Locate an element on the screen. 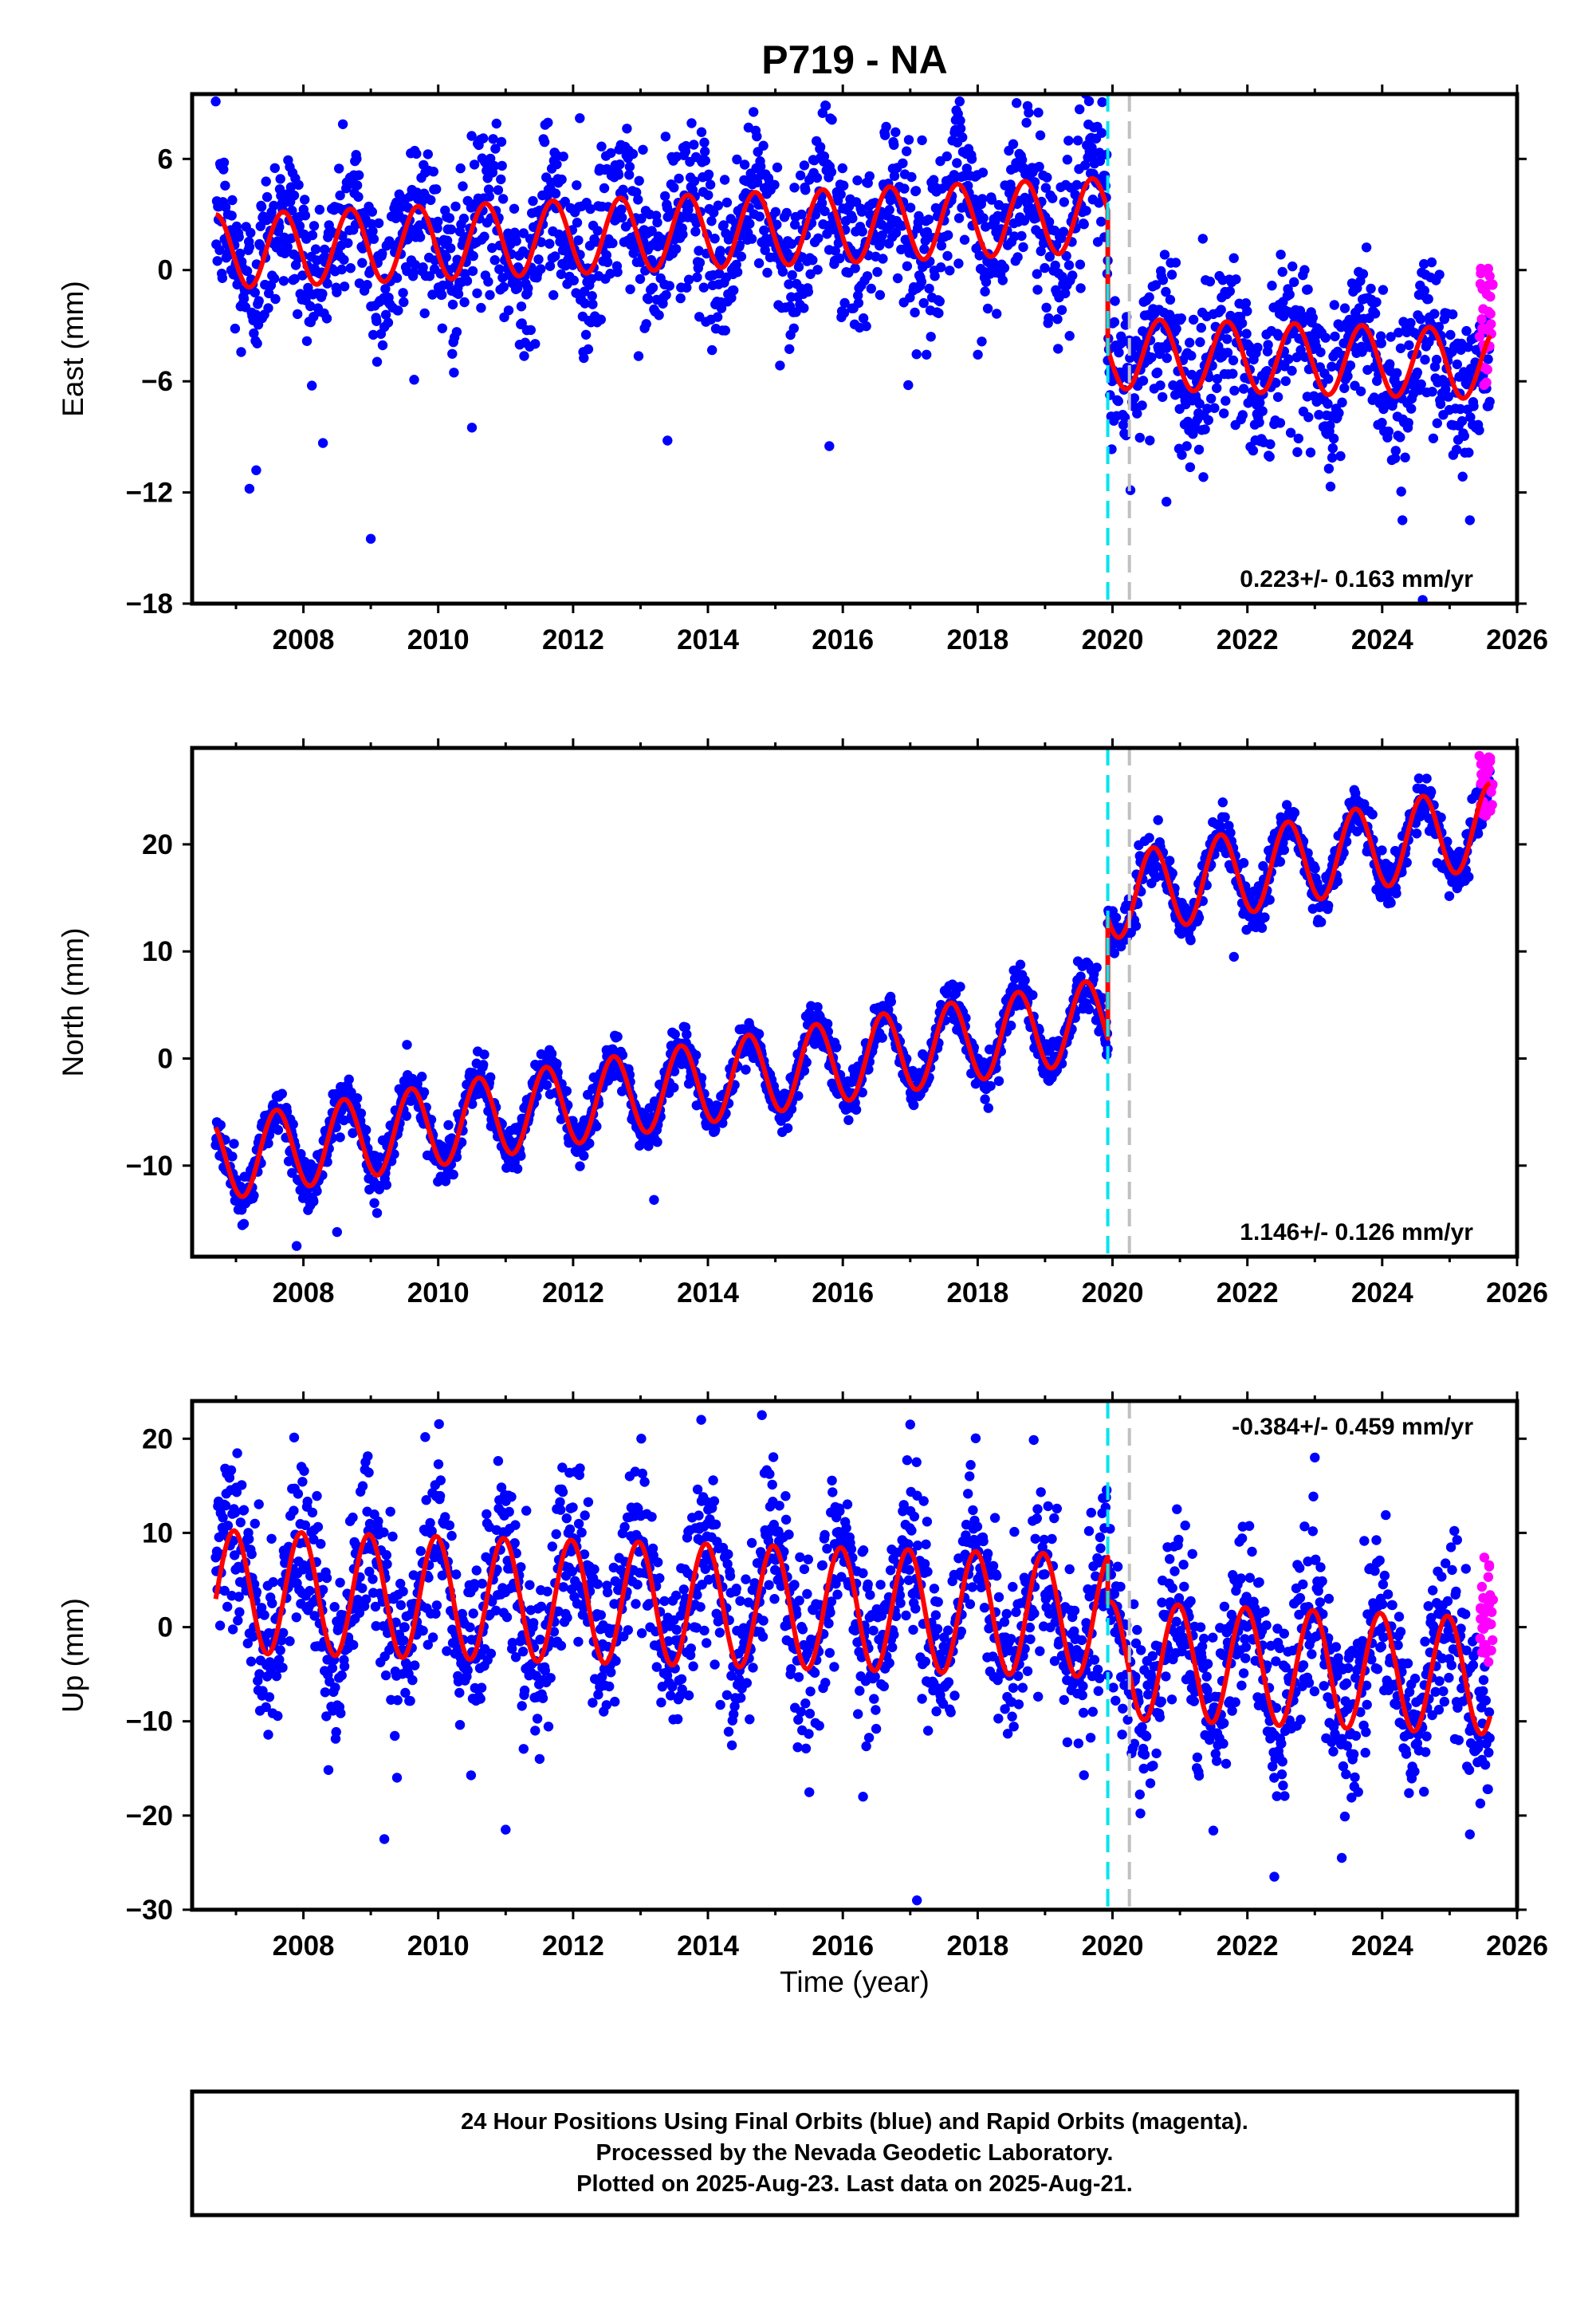 The image size is (1596, 2314). east-y-tick-label: 0 is located at coordinates (165, 270).